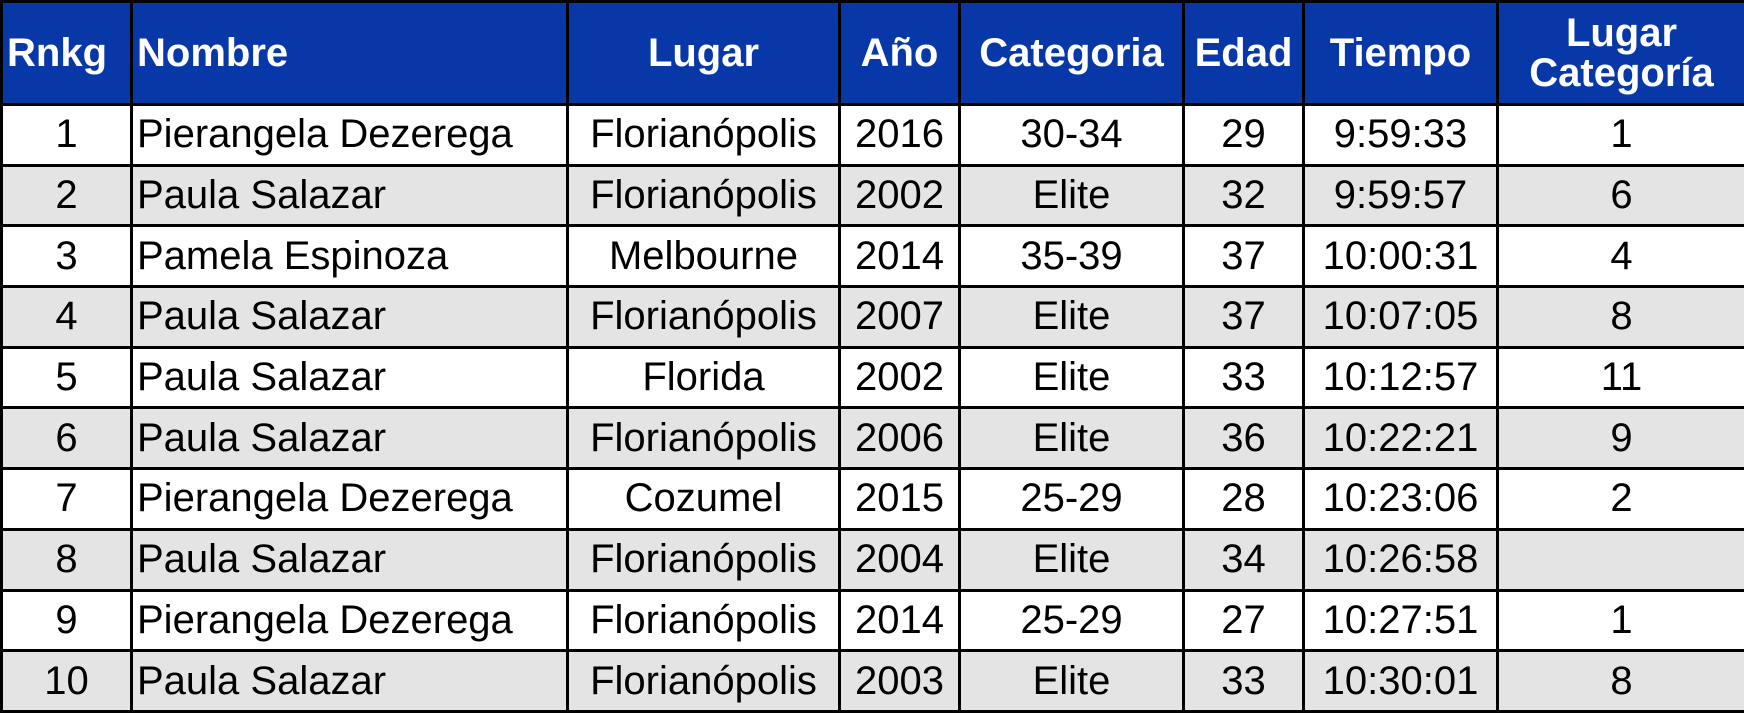 The height and width of the screenshot is (713, 1744). I want to click on cell-place: Florida, so click(703, 377).